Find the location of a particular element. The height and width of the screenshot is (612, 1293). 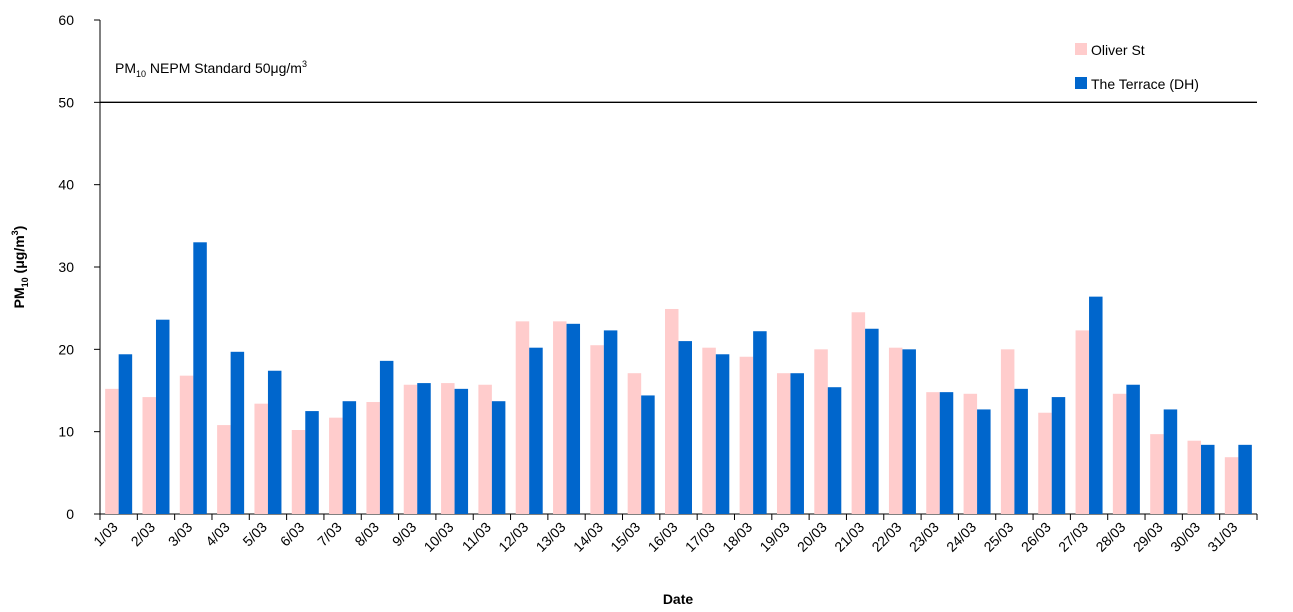

x-tick-label: 9/03 is located at coordinates (404, 534).